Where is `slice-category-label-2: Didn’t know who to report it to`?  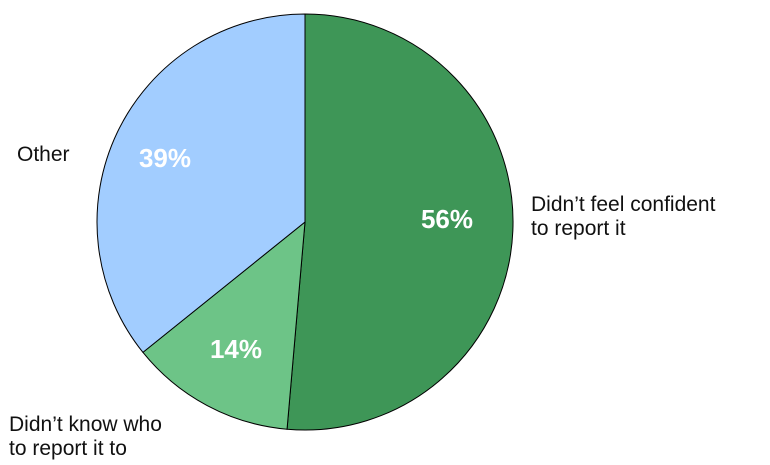
slice-category-label-2: Didn’t know who to report it to is located at coordinates (85, 436).